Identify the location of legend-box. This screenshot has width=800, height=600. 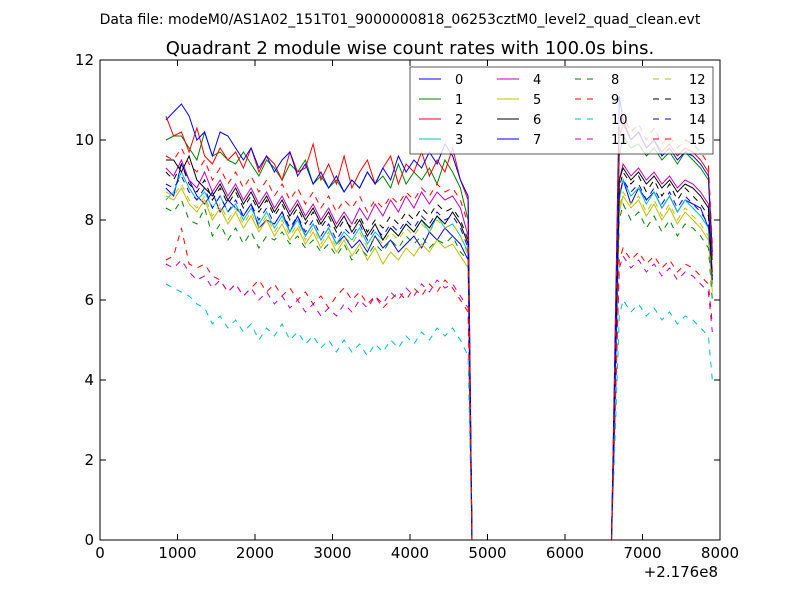
(561, 110).